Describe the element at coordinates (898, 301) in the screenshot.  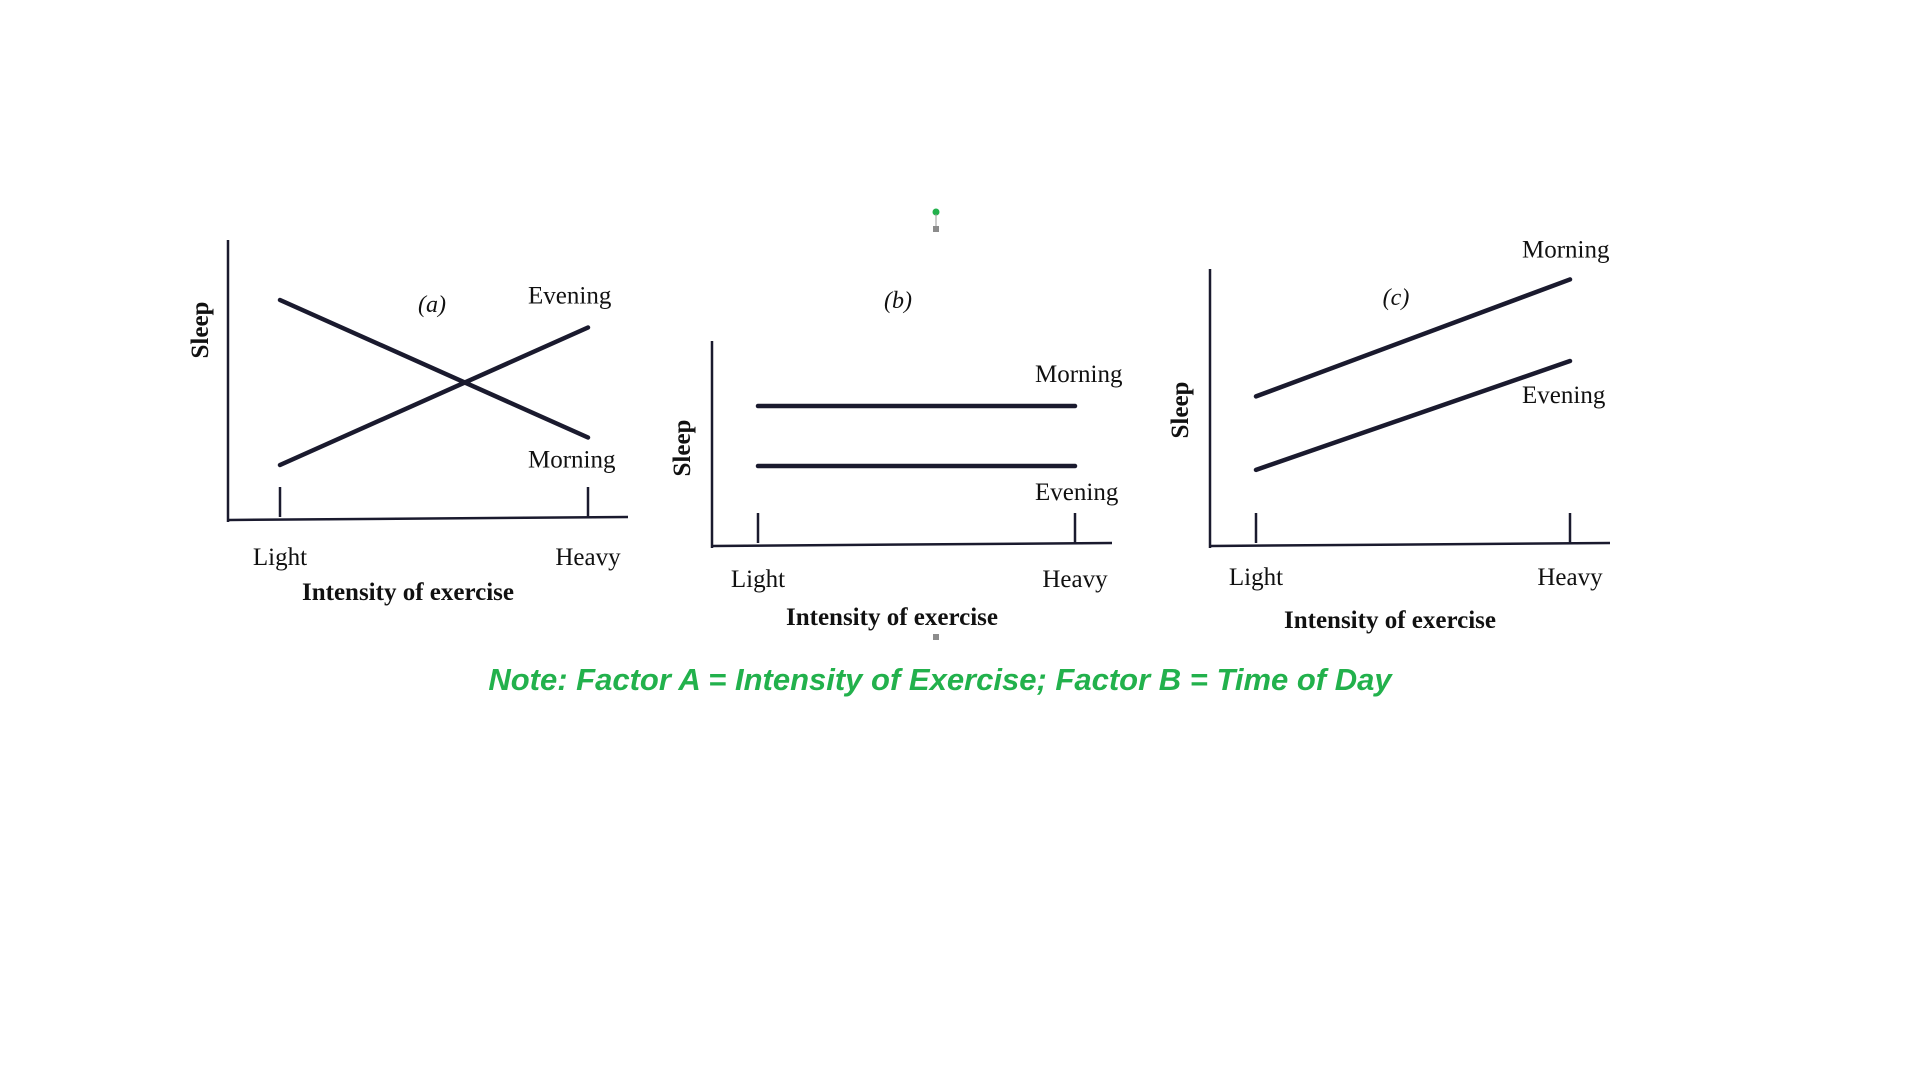
I see `panel-label: (b)` at that location.